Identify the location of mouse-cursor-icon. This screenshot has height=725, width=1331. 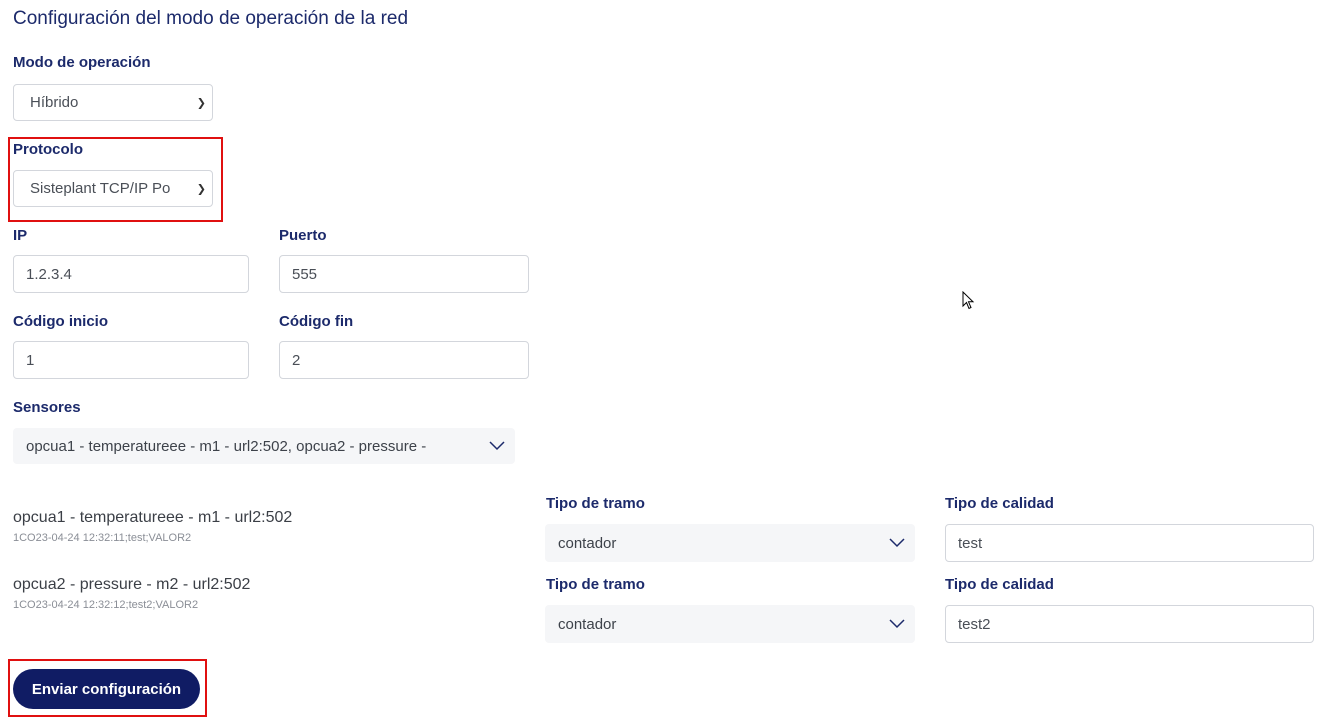
(968, 300).